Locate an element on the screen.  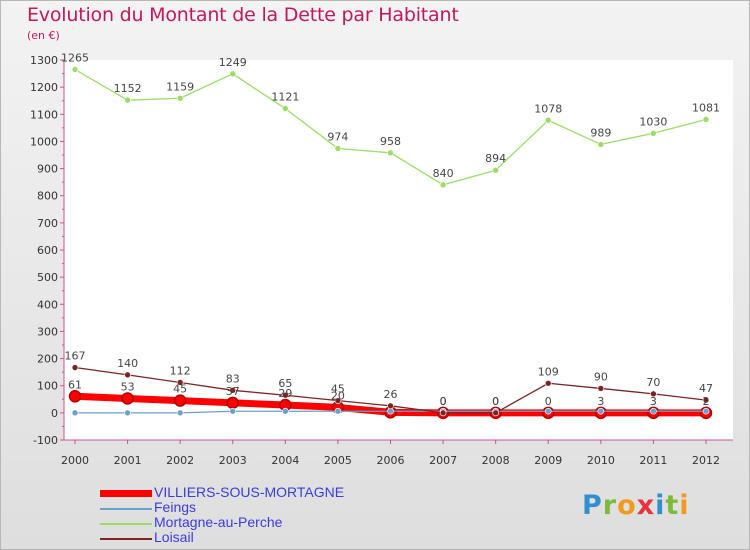
y-tick-label: 1100 is located at coordinates (44, 114).